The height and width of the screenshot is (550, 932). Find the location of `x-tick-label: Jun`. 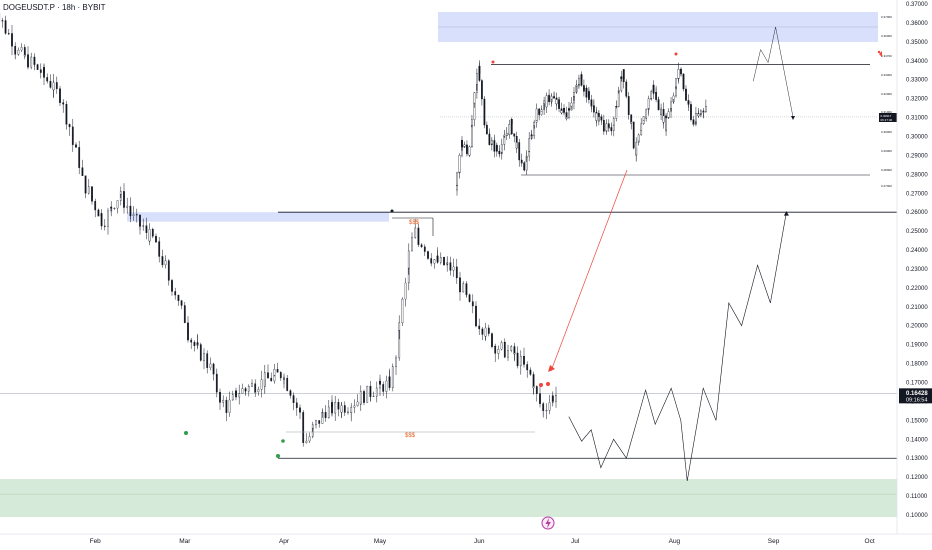

x-tick-label: Jun is located at coordinates (479, 541).